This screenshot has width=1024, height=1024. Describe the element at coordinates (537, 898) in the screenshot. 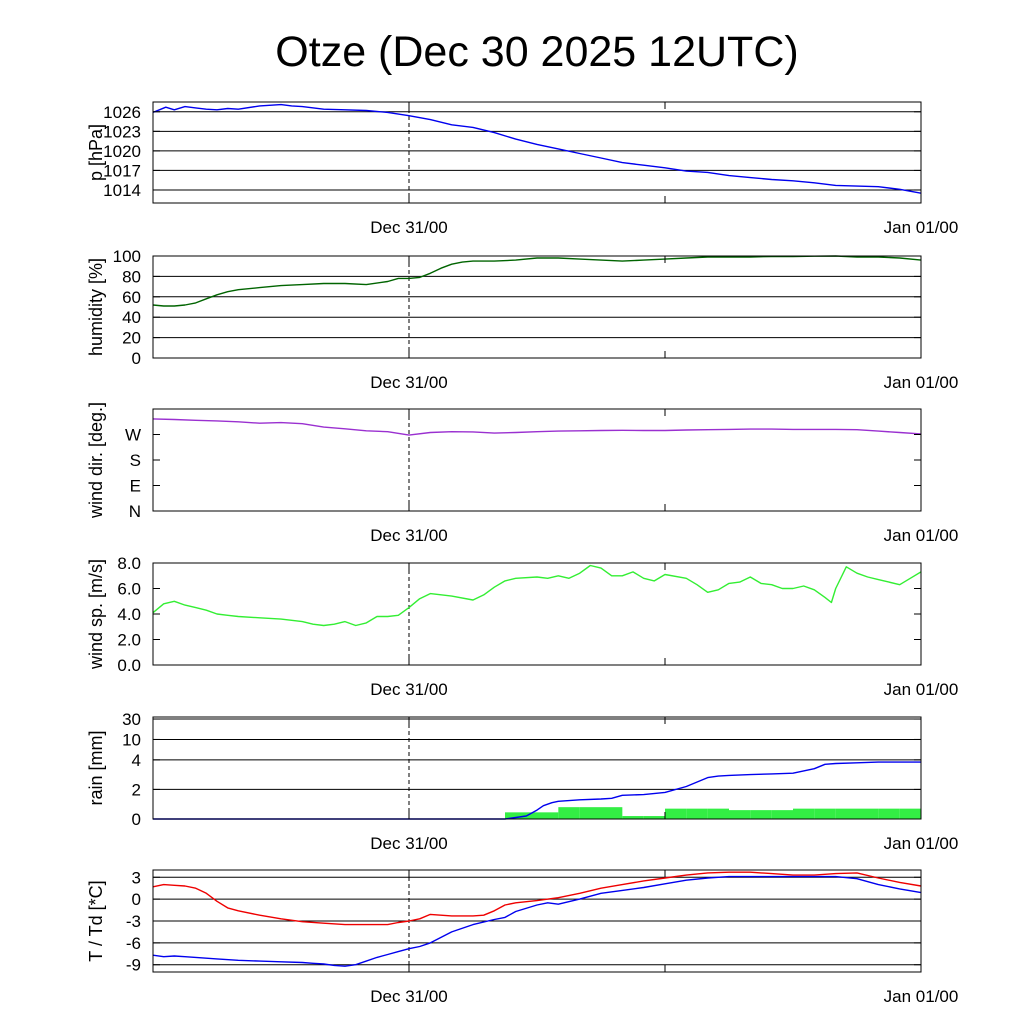

I see `series-T-line` at that location.